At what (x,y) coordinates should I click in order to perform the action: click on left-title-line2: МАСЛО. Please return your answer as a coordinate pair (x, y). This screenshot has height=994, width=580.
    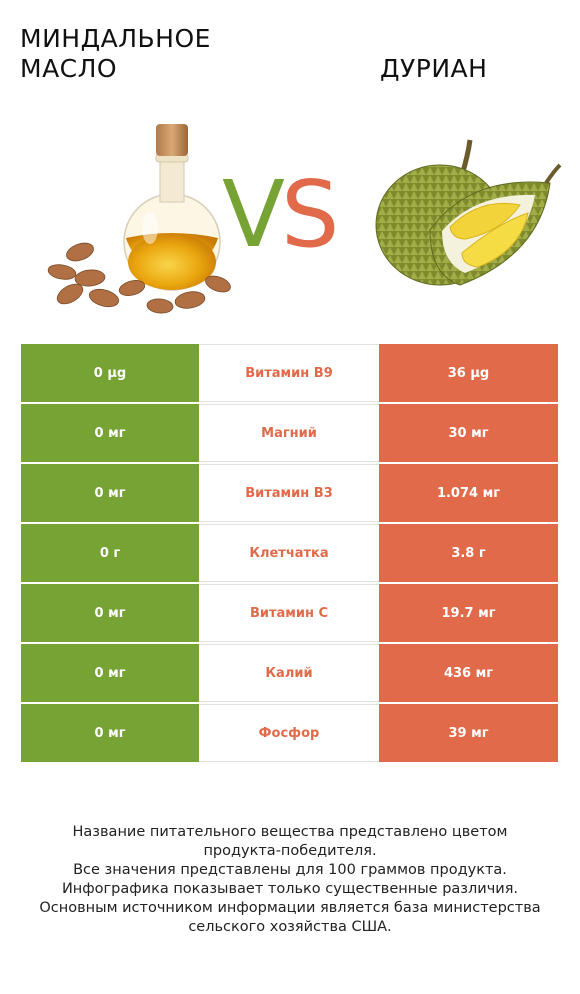
    Looking at the image, I should click on (69, 68).